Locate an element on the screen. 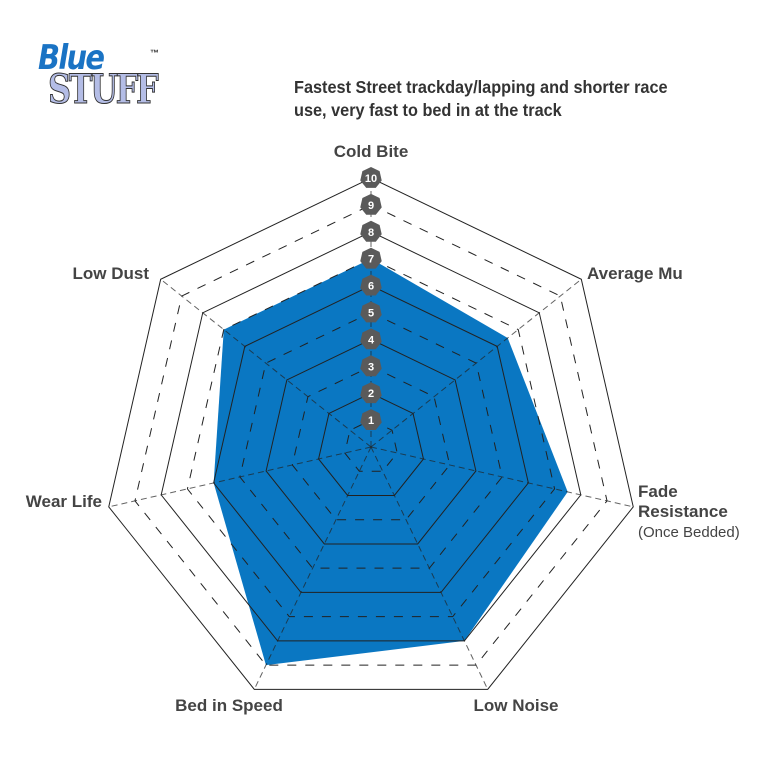  axis-label-low-dust: Low Dust is located at coordinates (111, 273).